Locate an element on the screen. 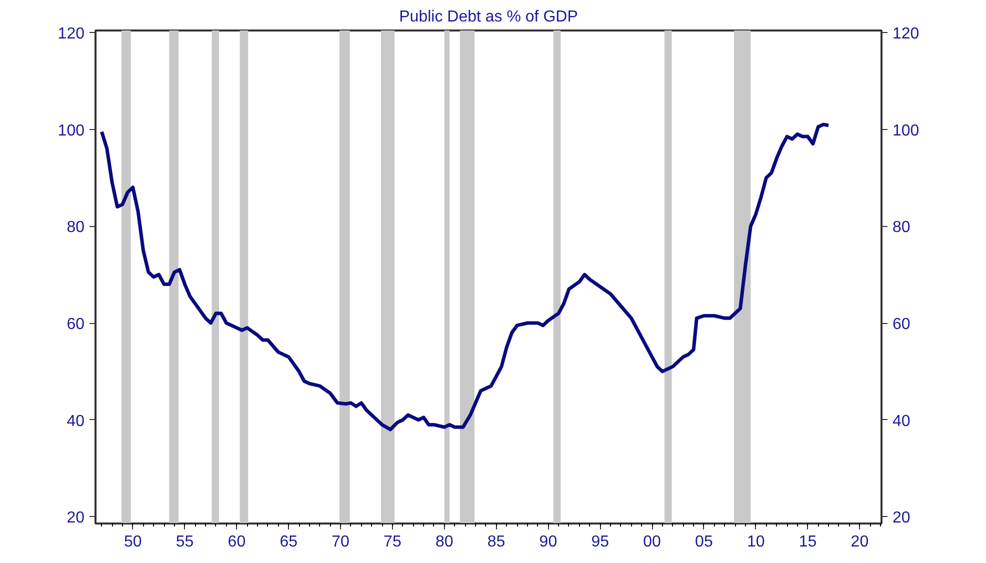 The width and height of the screenshot is (986, 563). y2-tick-label: 80 is located at coordinates (901, 227).